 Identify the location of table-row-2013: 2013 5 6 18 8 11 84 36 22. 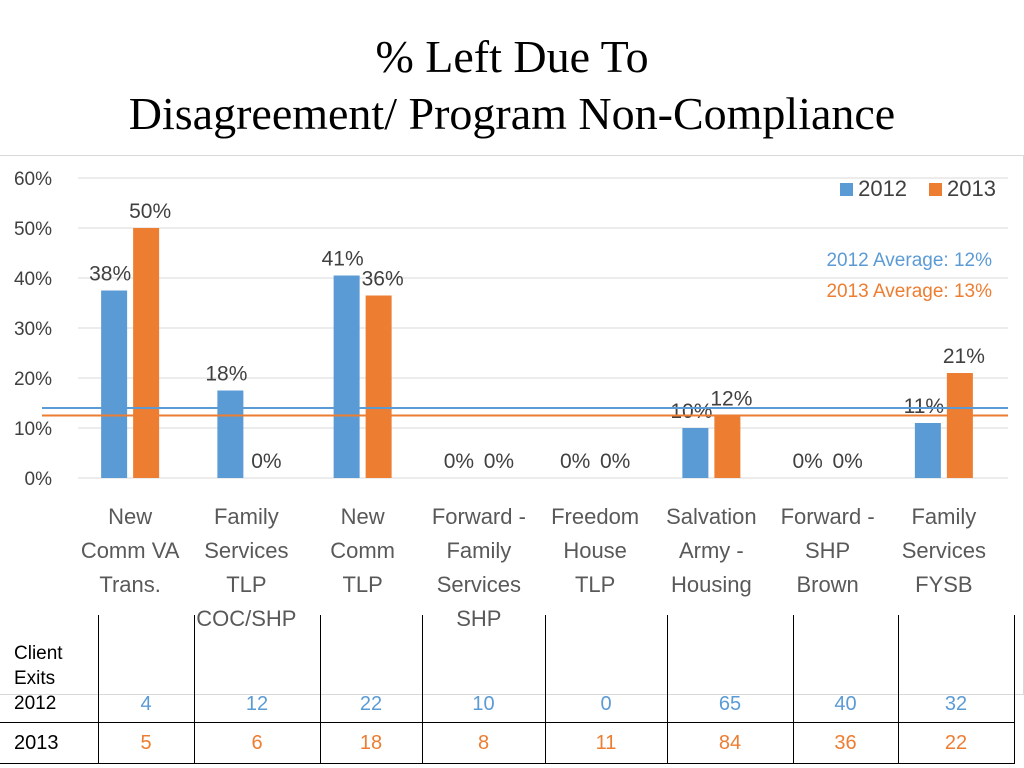
(507, 743).